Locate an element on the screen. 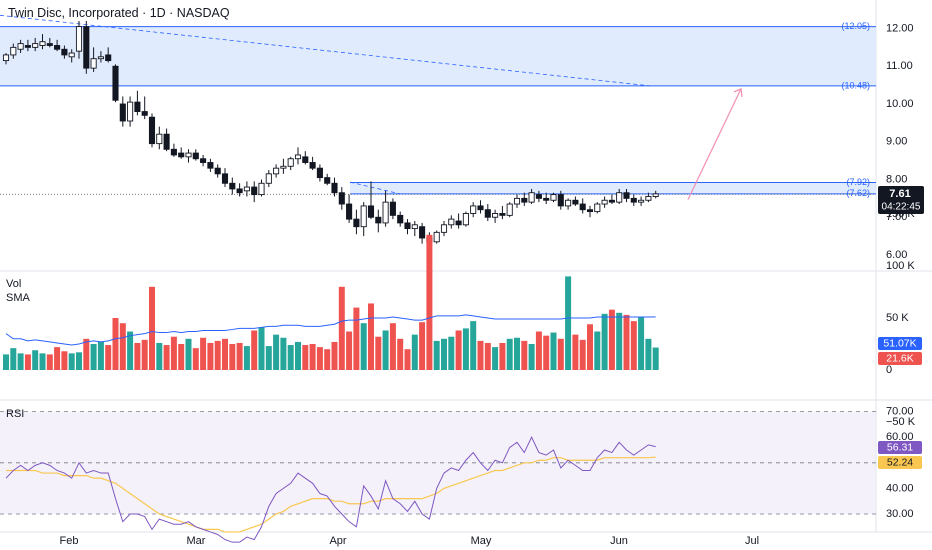  price-axis-tick: 11.00 is located at coordinates (899, 66).